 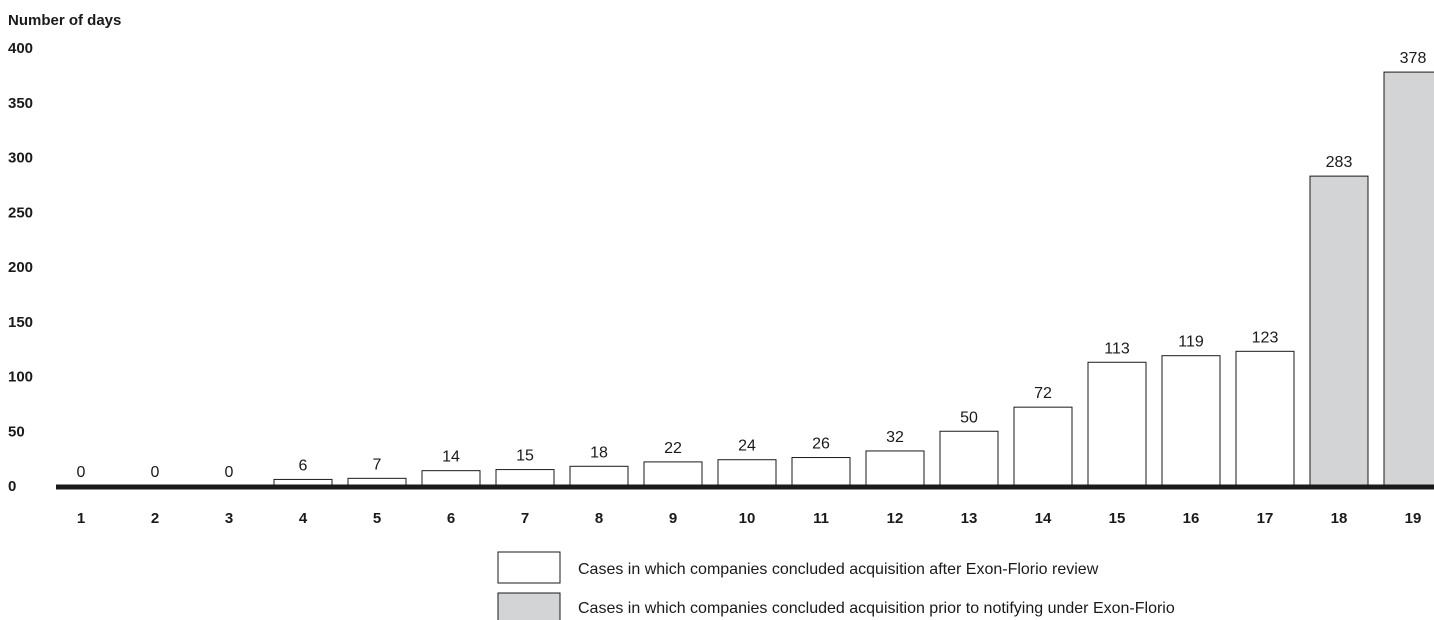 I want to click on data-label: 283, so click(x=1339, y=162).